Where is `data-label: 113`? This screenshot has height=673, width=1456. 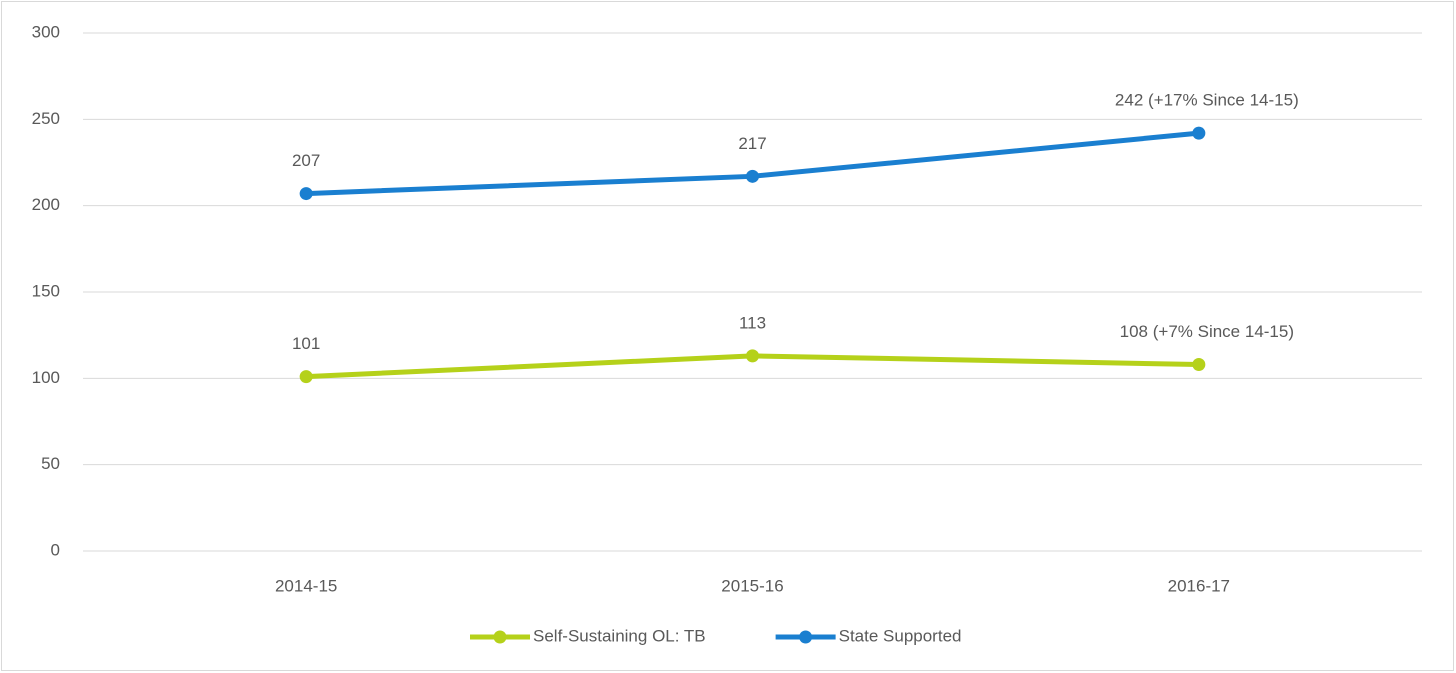 data-label: 113 is located at coordinates (752, 322).